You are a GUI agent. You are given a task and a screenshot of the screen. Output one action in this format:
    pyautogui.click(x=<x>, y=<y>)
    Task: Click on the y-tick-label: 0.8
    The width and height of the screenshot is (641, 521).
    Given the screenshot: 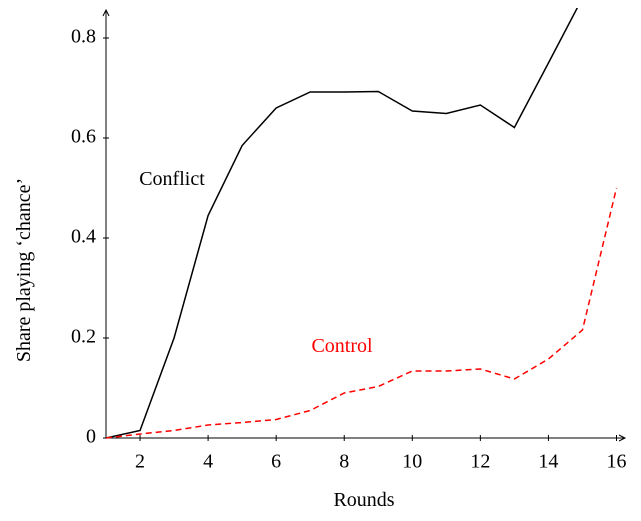 What is the action you would take?
    pyautogui.click(x=83, y=37)
    